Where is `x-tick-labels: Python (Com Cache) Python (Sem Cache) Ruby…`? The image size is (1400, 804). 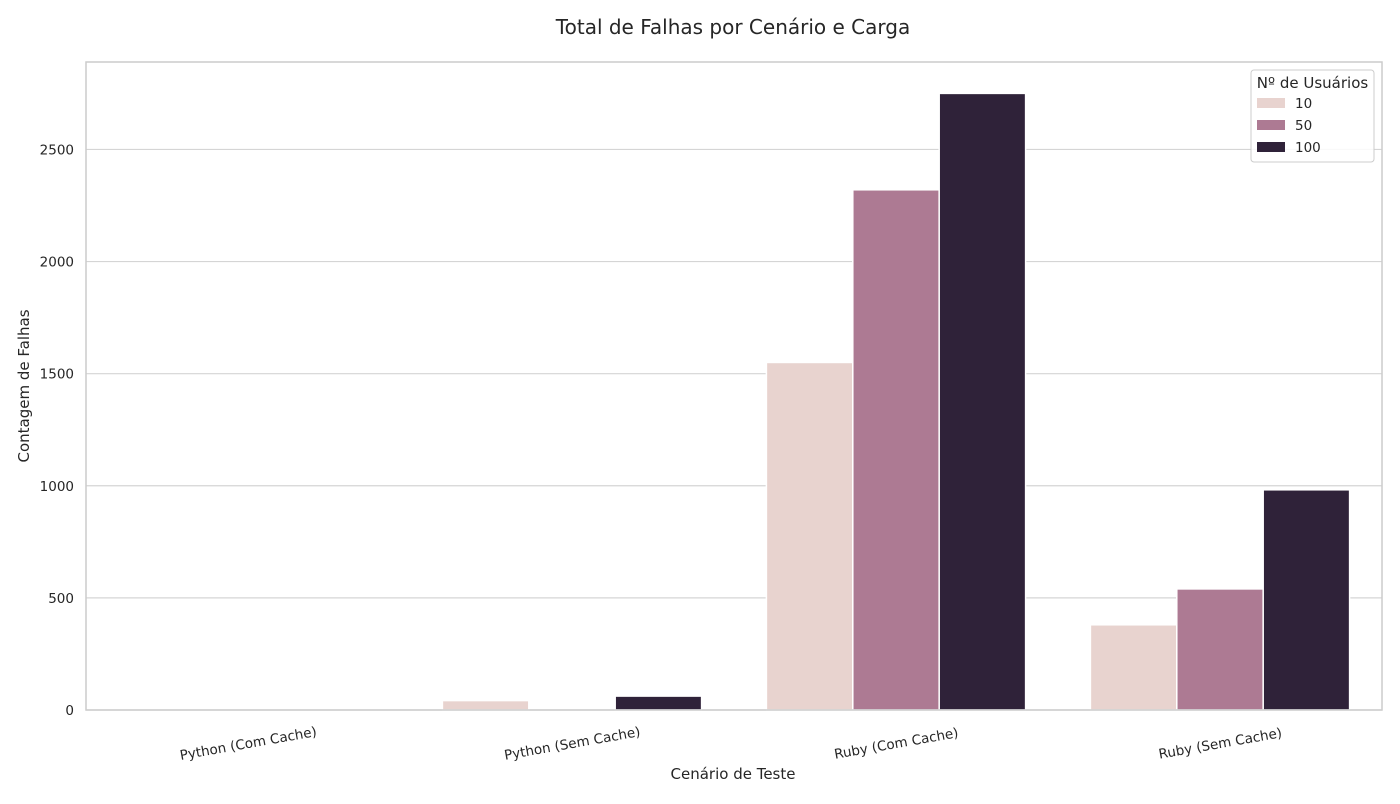
x-tick-labels: Python (Com Cache) Python (Sem Cache) Ruby… is located at coordinates (731, 744).